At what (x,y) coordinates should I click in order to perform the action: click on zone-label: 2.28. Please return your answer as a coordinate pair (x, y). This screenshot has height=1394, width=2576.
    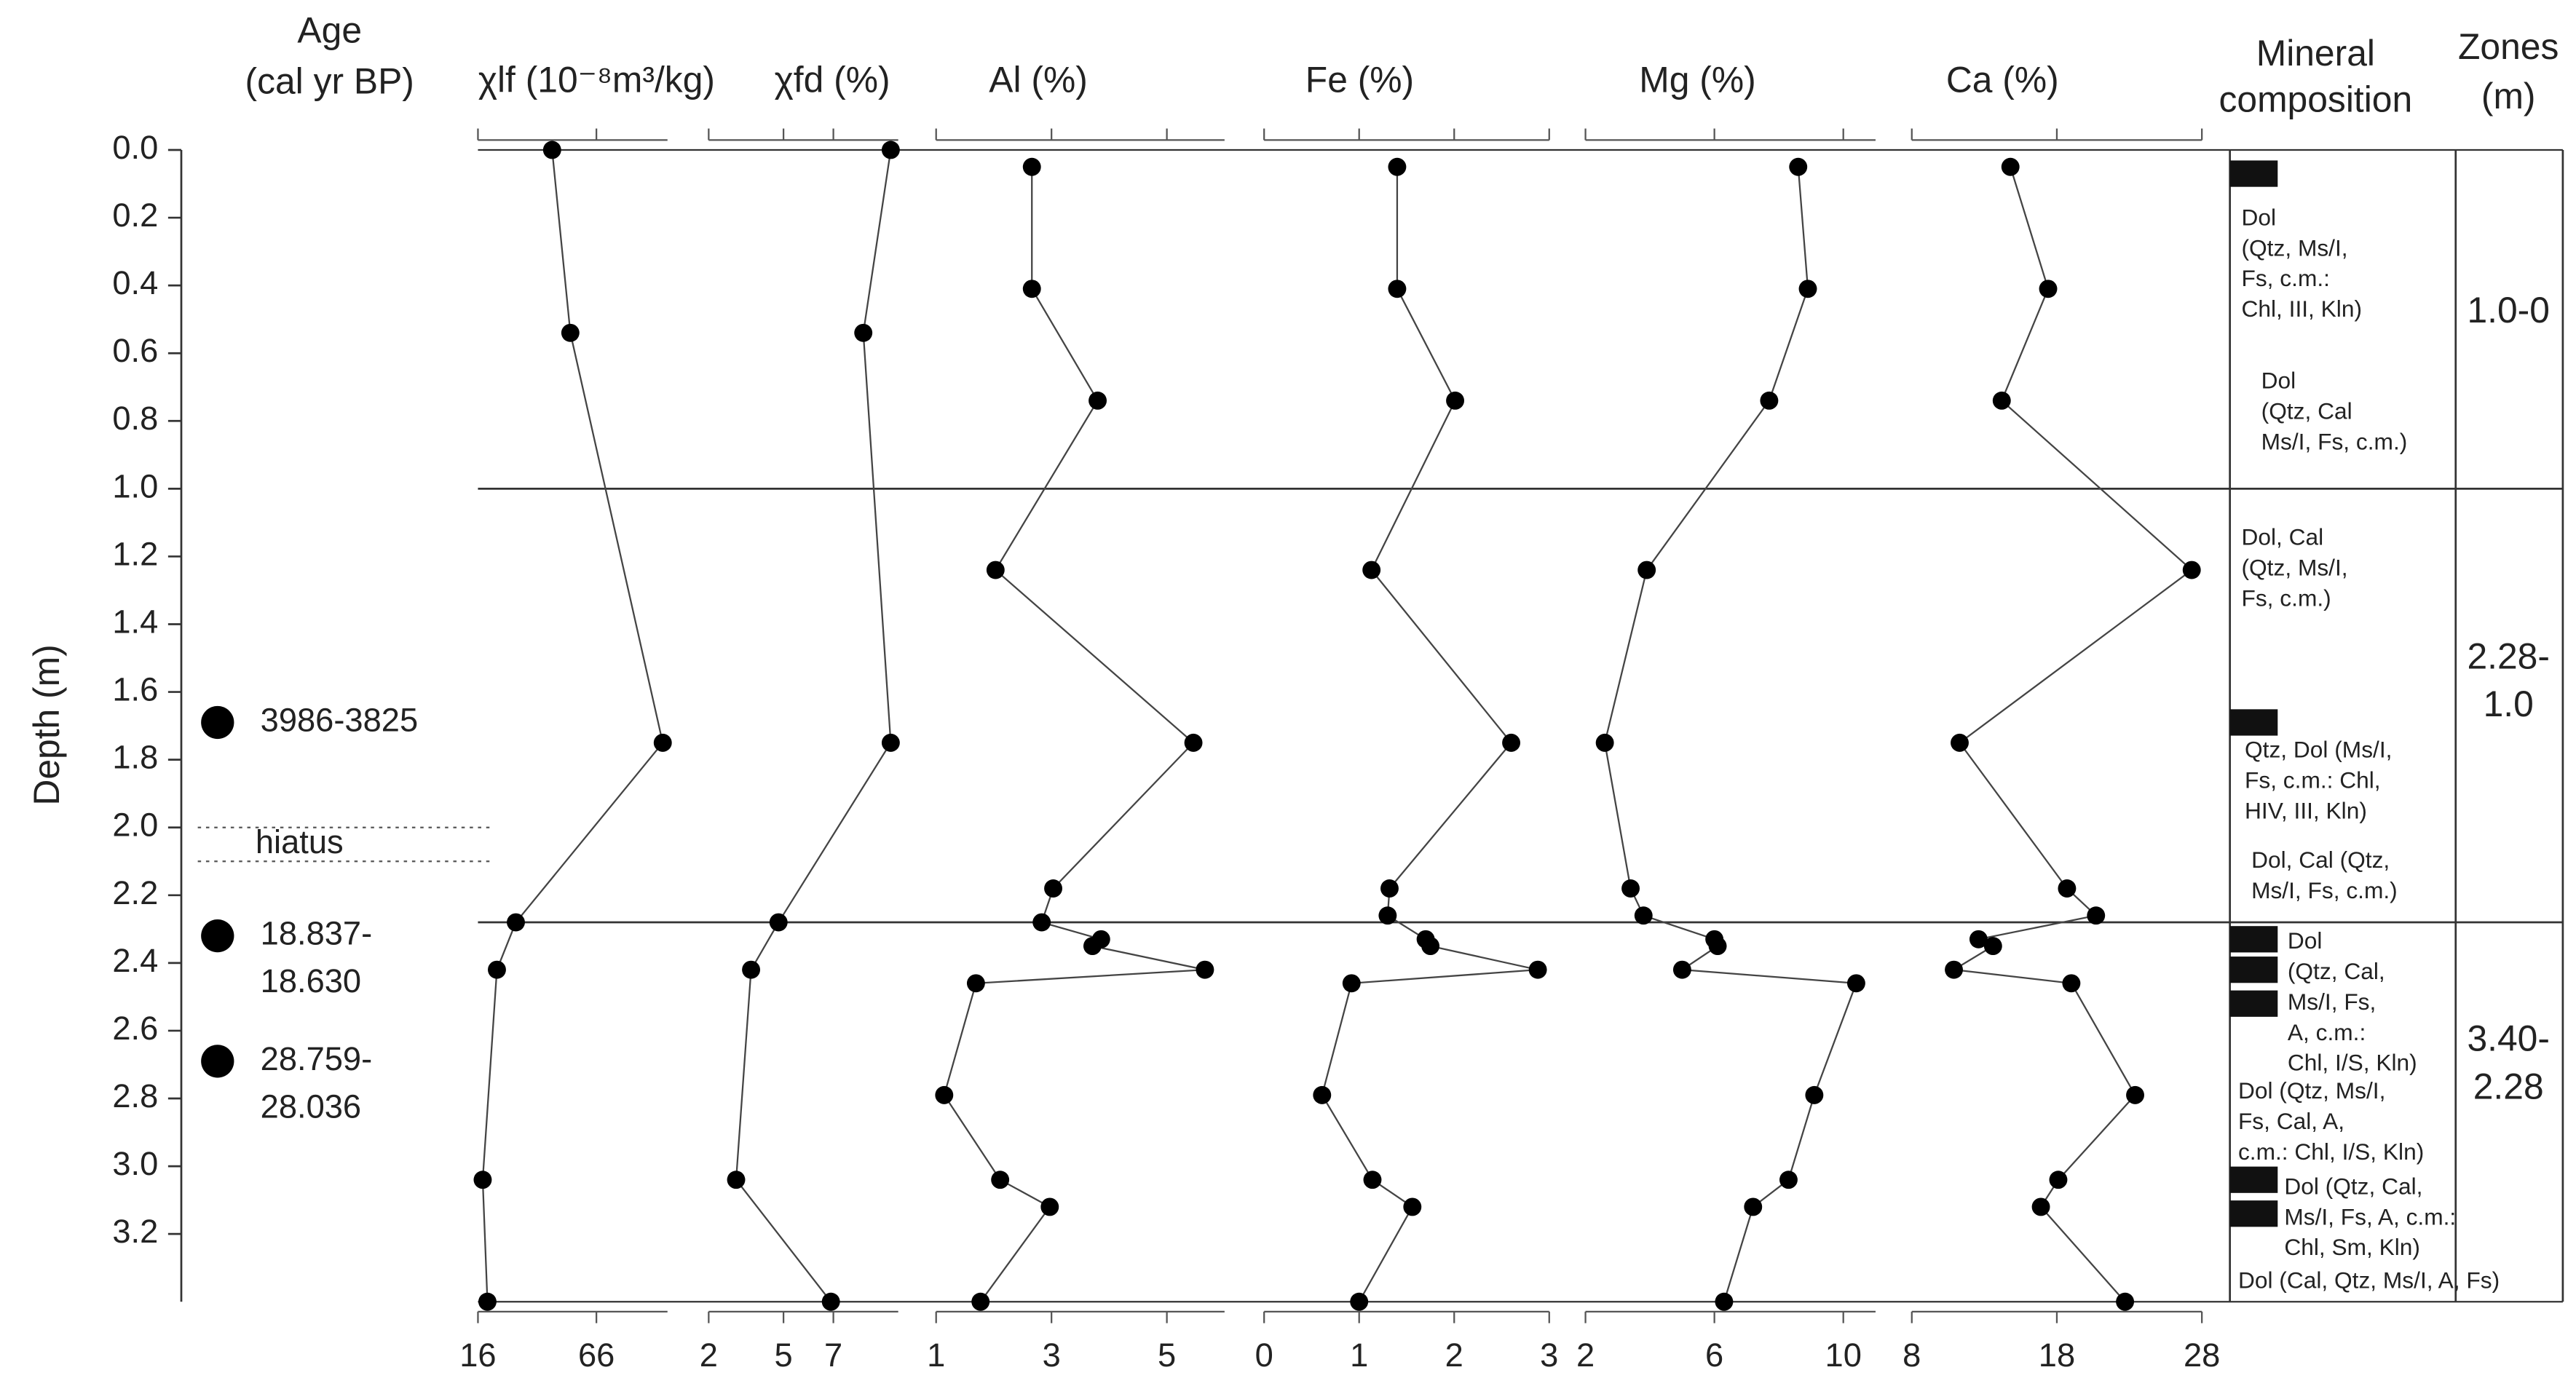
    Looking at the image, I should click on (2508, 1086).